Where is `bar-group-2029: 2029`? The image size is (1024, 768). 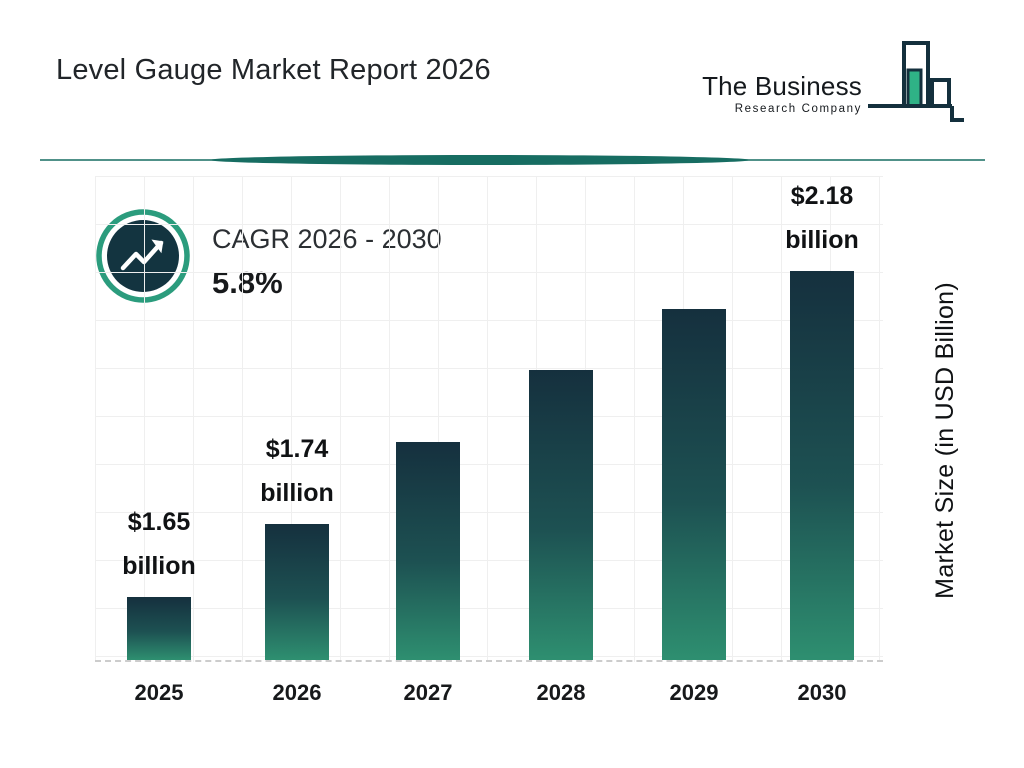
bar-group-2029: 2029 is located at coordinates (694, 507).